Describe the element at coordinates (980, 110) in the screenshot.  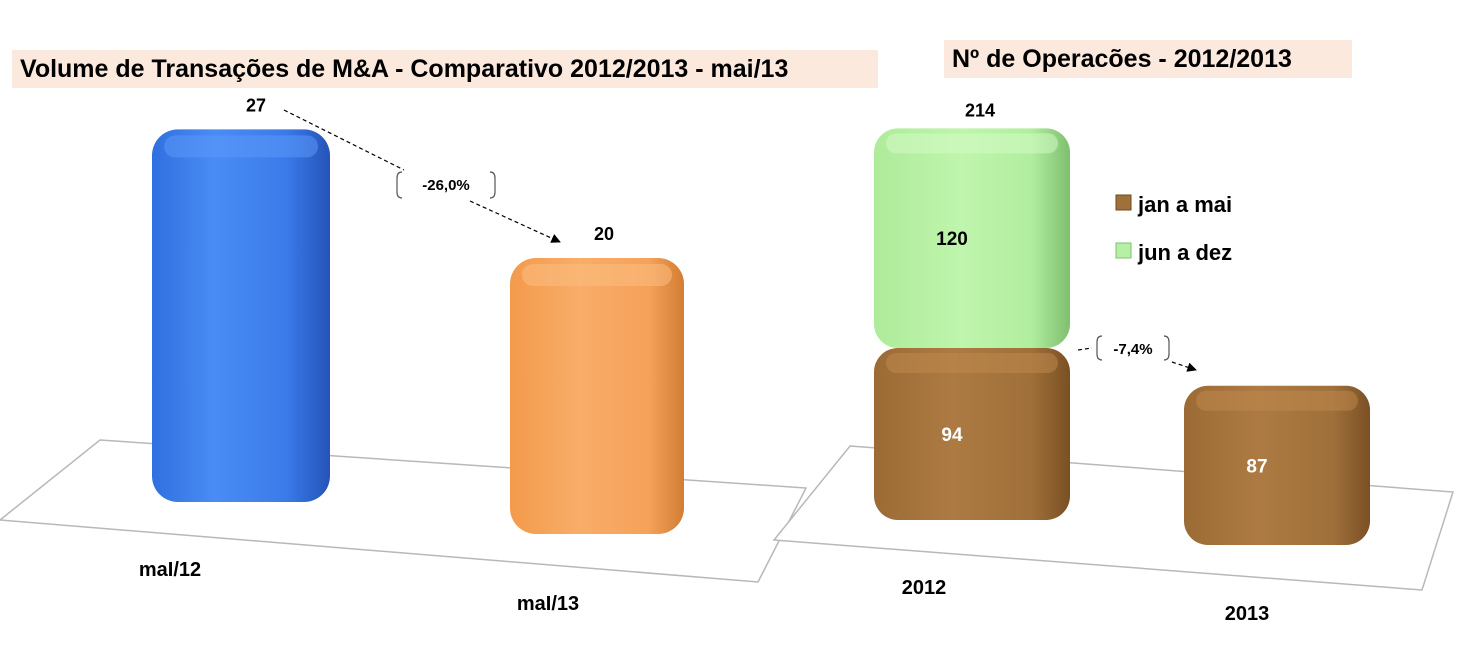
I see `chart2-total-label: 214` at that location.